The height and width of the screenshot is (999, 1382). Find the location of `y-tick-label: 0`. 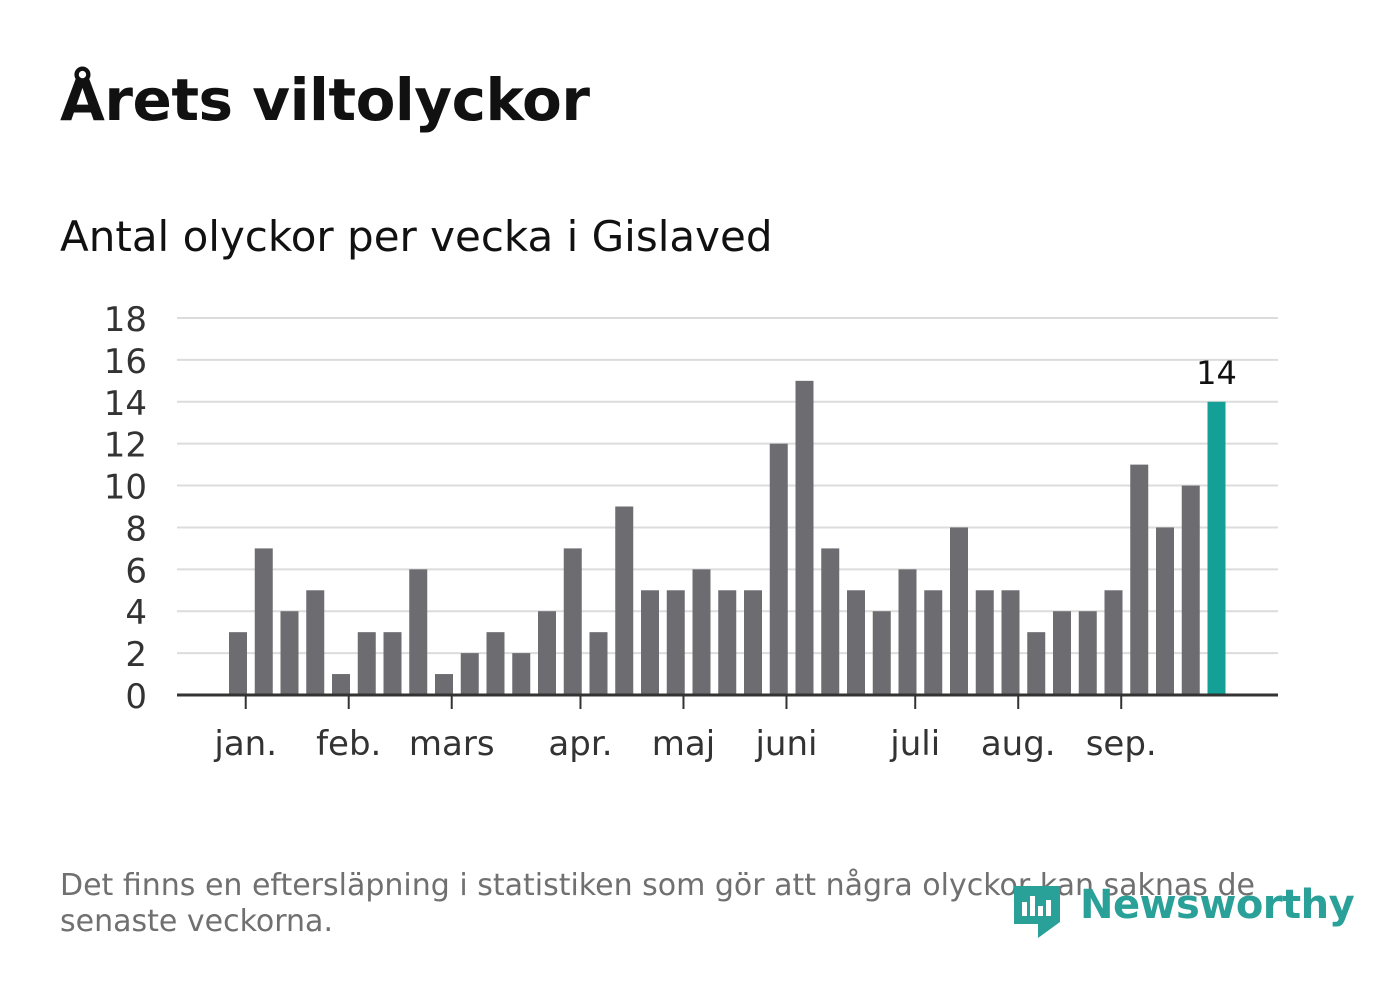

y-tick-label: 0 is located at coordinates (136, 697).